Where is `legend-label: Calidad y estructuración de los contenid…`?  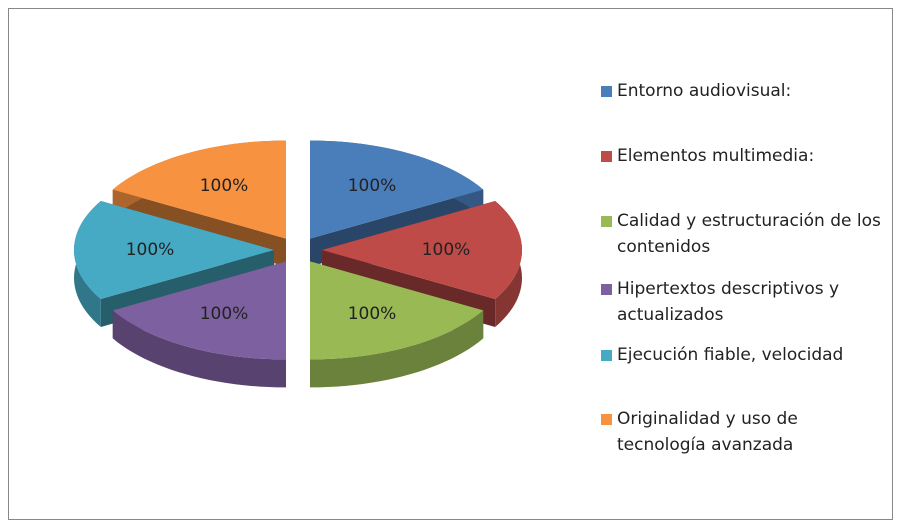
legend-label: Calidad y estructuración de los contenid… is located at coordinates (749, 234).